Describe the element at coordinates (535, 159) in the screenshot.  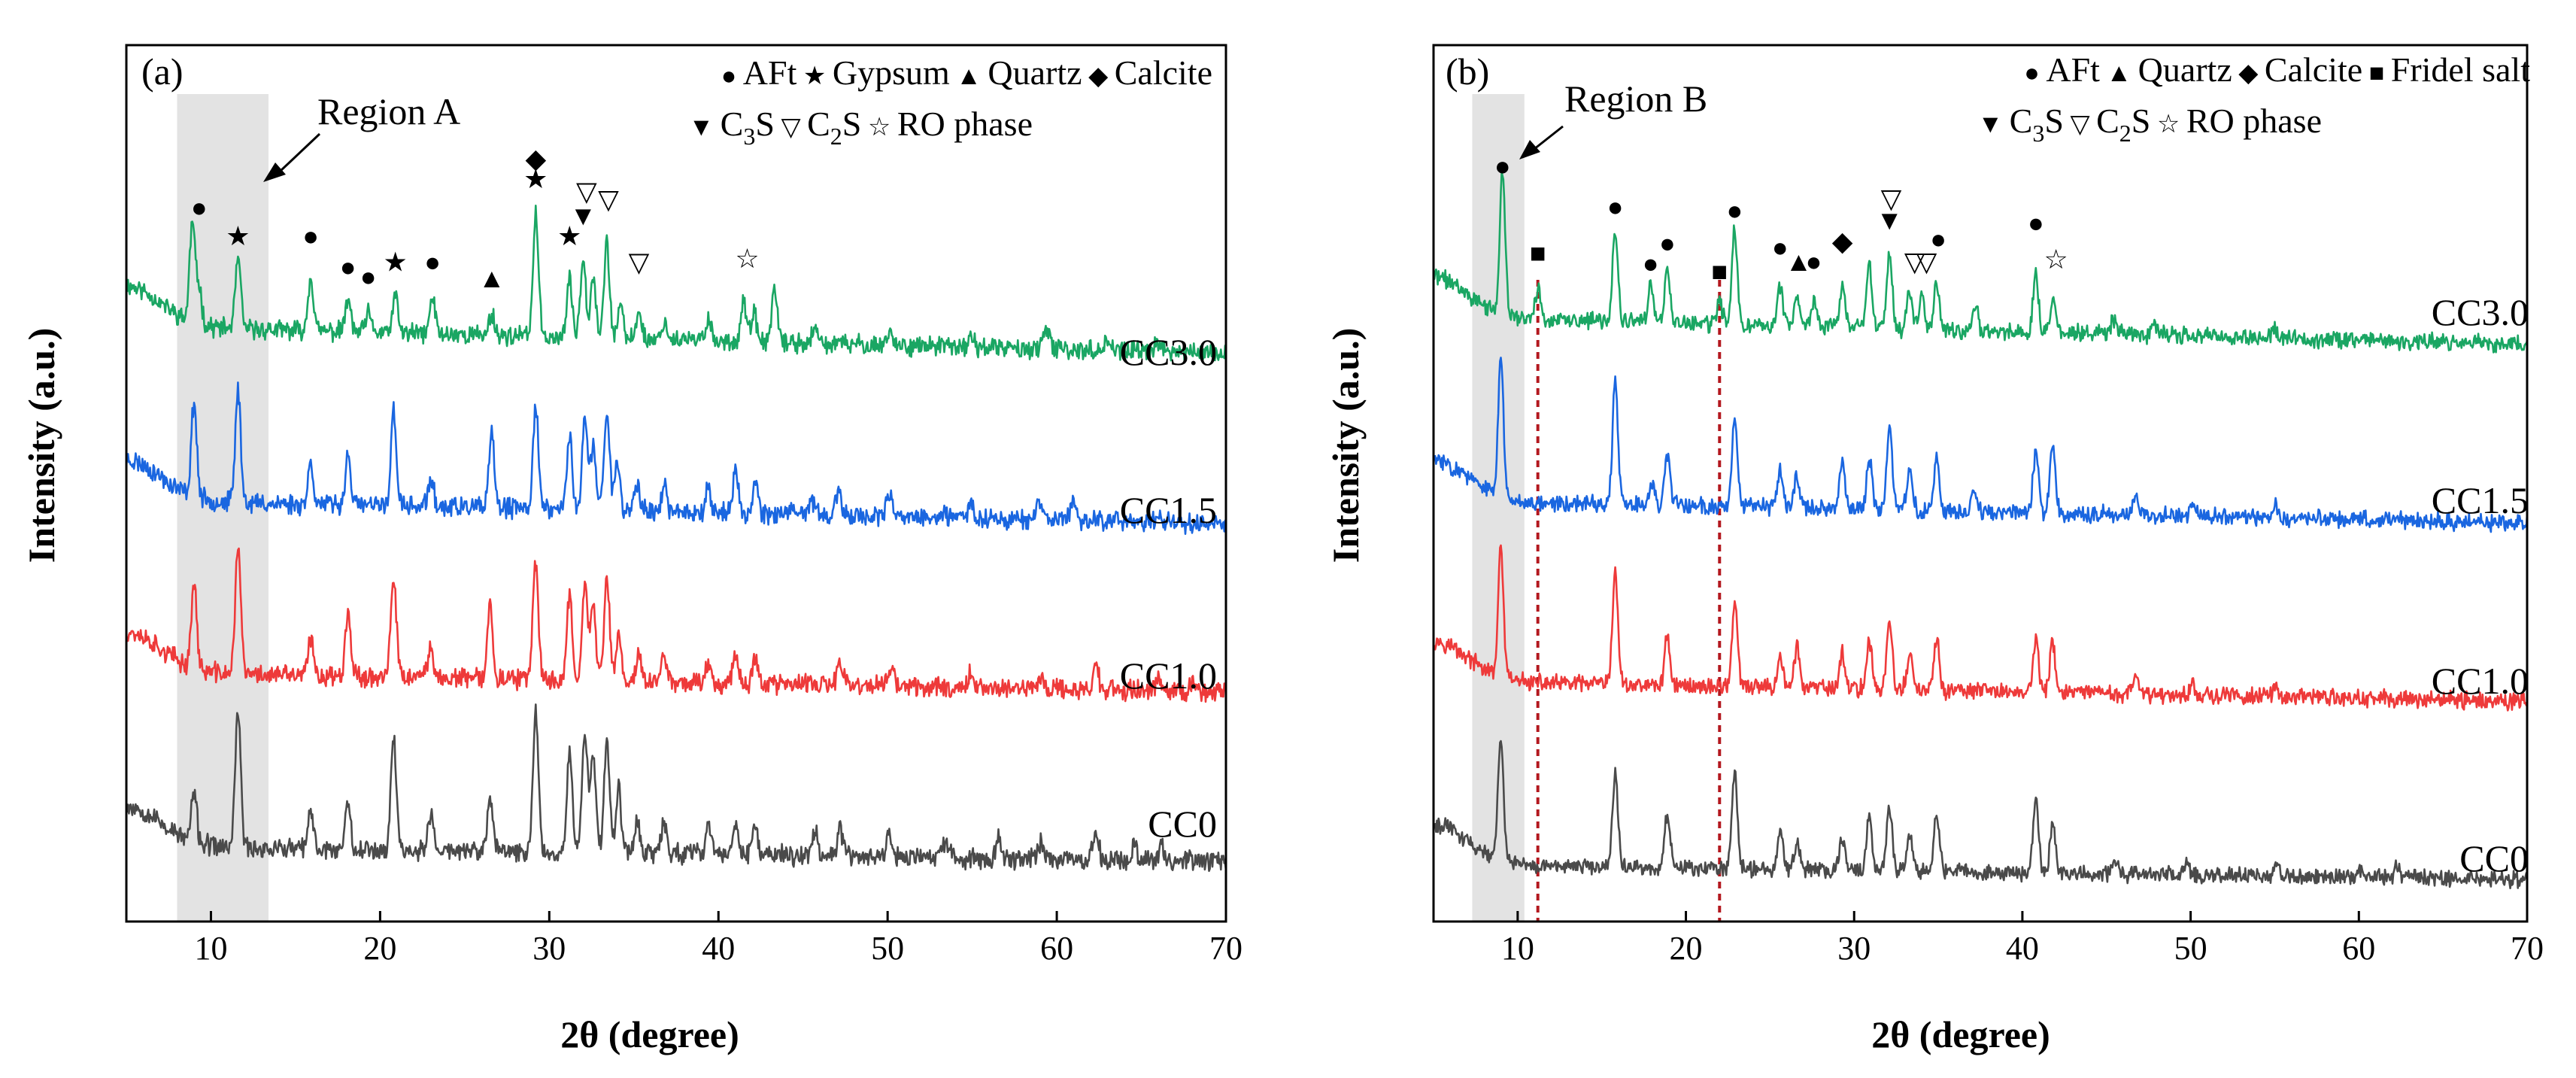
I see `phase-marker: ◆` at that location.